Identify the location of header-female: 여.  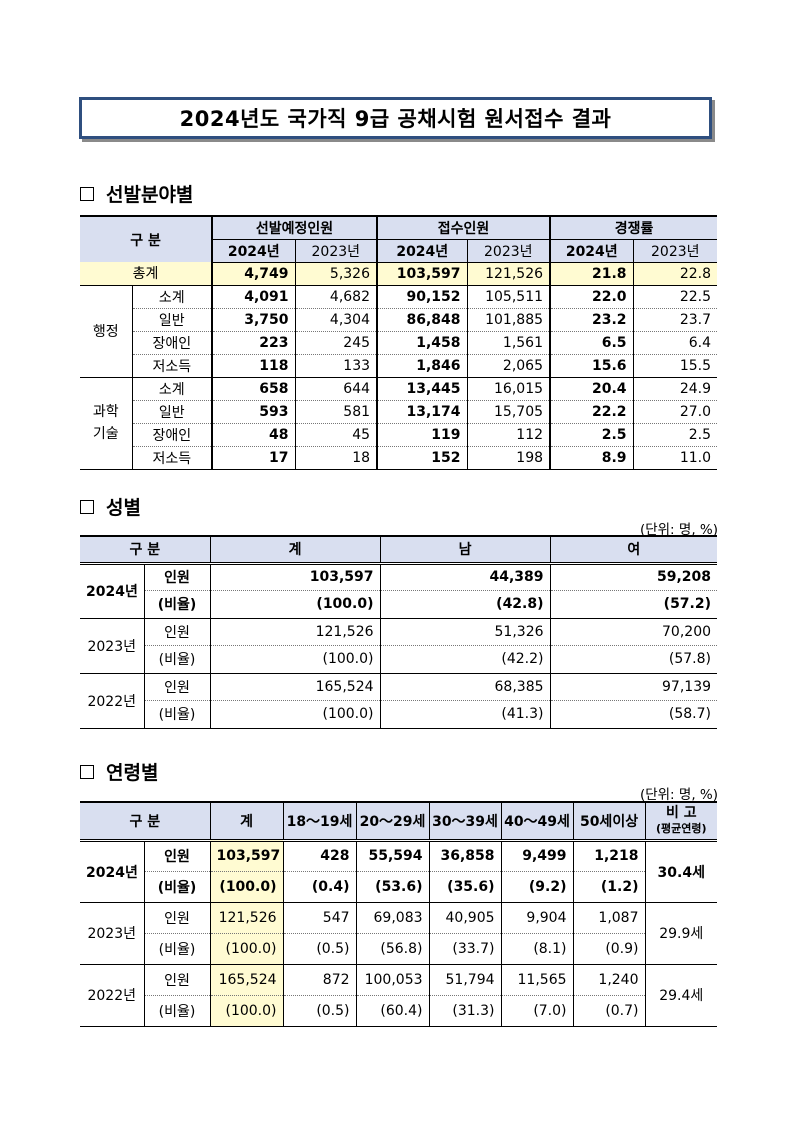
(633, 550).